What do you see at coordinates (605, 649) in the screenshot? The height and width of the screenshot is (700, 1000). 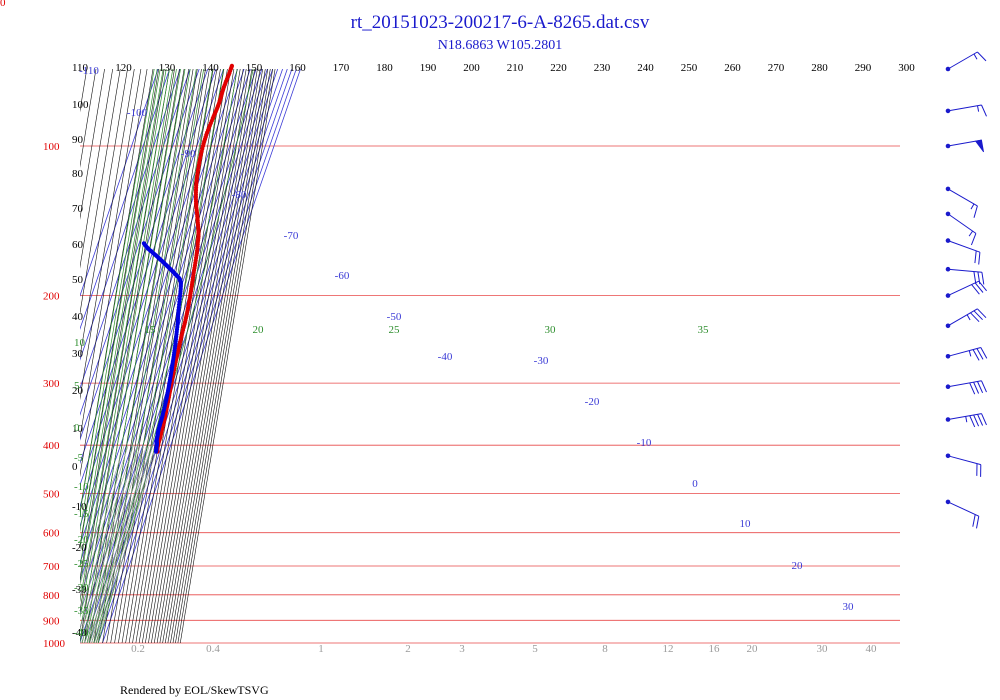 I see `mixing-ratio-label: 8` at bounding box center [605, 649].